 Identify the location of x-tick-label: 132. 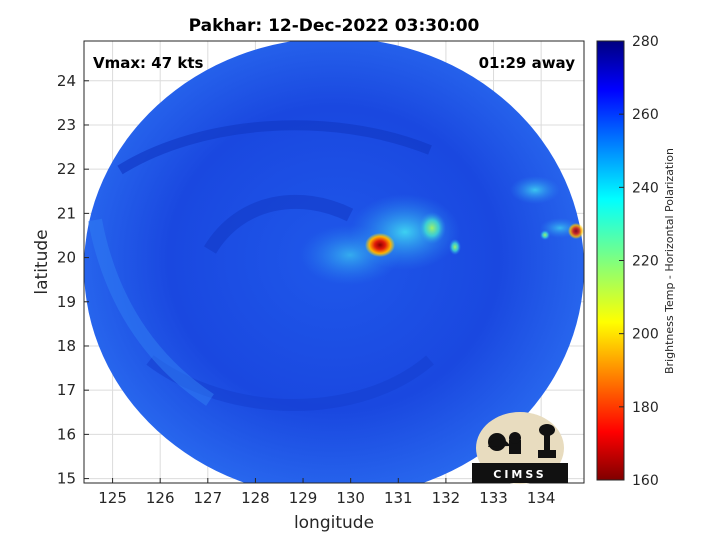
(446, 498).